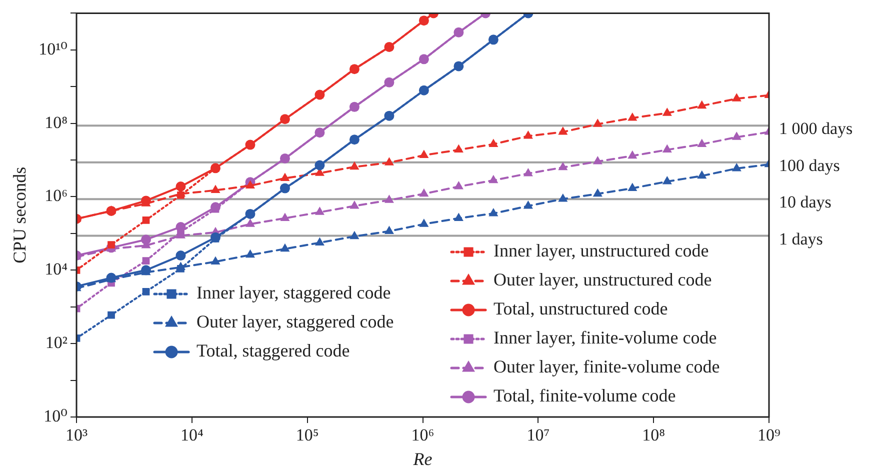 The width and height of the screenshot is (869, 473). I want to click on x-tick-label: 10⁶, so click(422, 435).